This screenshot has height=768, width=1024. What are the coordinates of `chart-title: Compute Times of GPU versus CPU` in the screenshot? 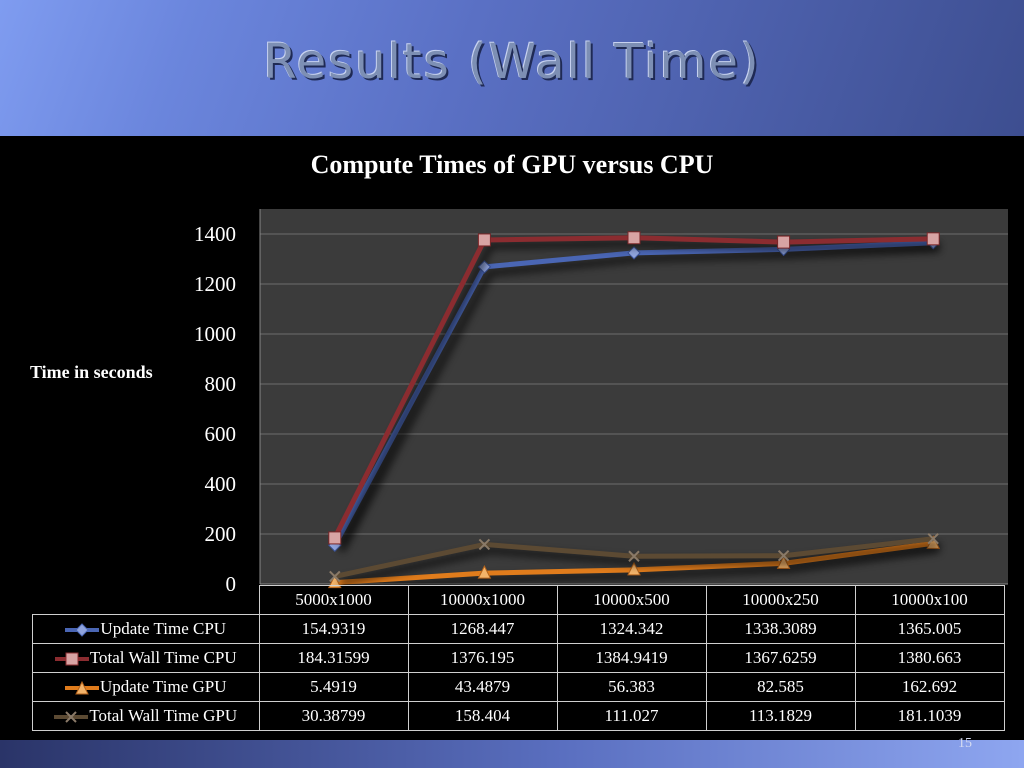 It's located at (512, 164).